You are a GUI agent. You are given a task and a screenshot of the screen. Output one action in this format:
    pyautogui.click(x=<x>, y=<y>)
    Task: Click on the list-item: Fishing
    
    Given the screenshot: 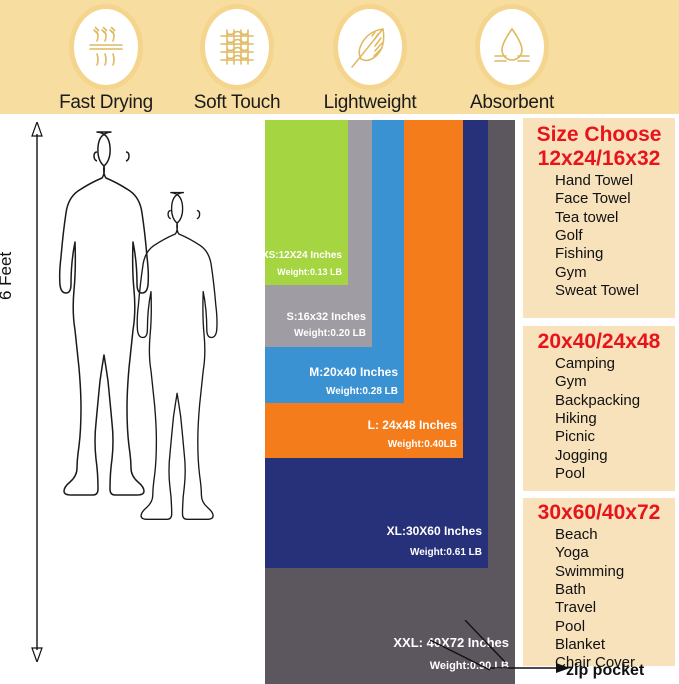 What is the action you would take?
    pyautogui.click(x=579, y=254)
    